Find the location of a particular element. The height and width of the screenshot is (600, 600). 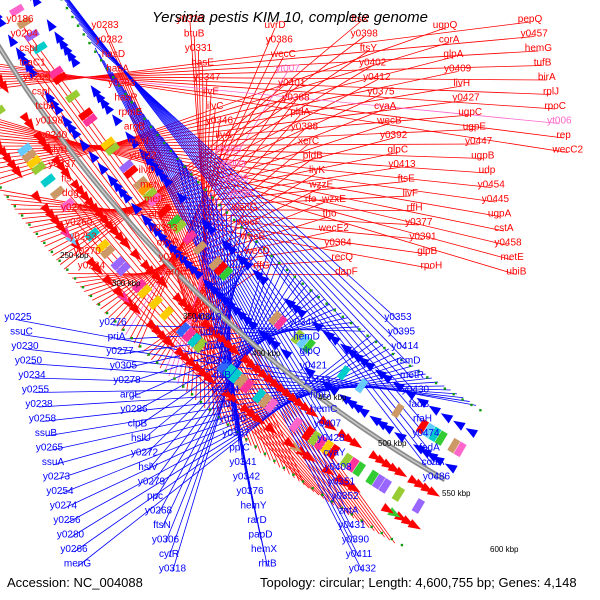

gene-label: trmA is located at coordinates (214, 346).